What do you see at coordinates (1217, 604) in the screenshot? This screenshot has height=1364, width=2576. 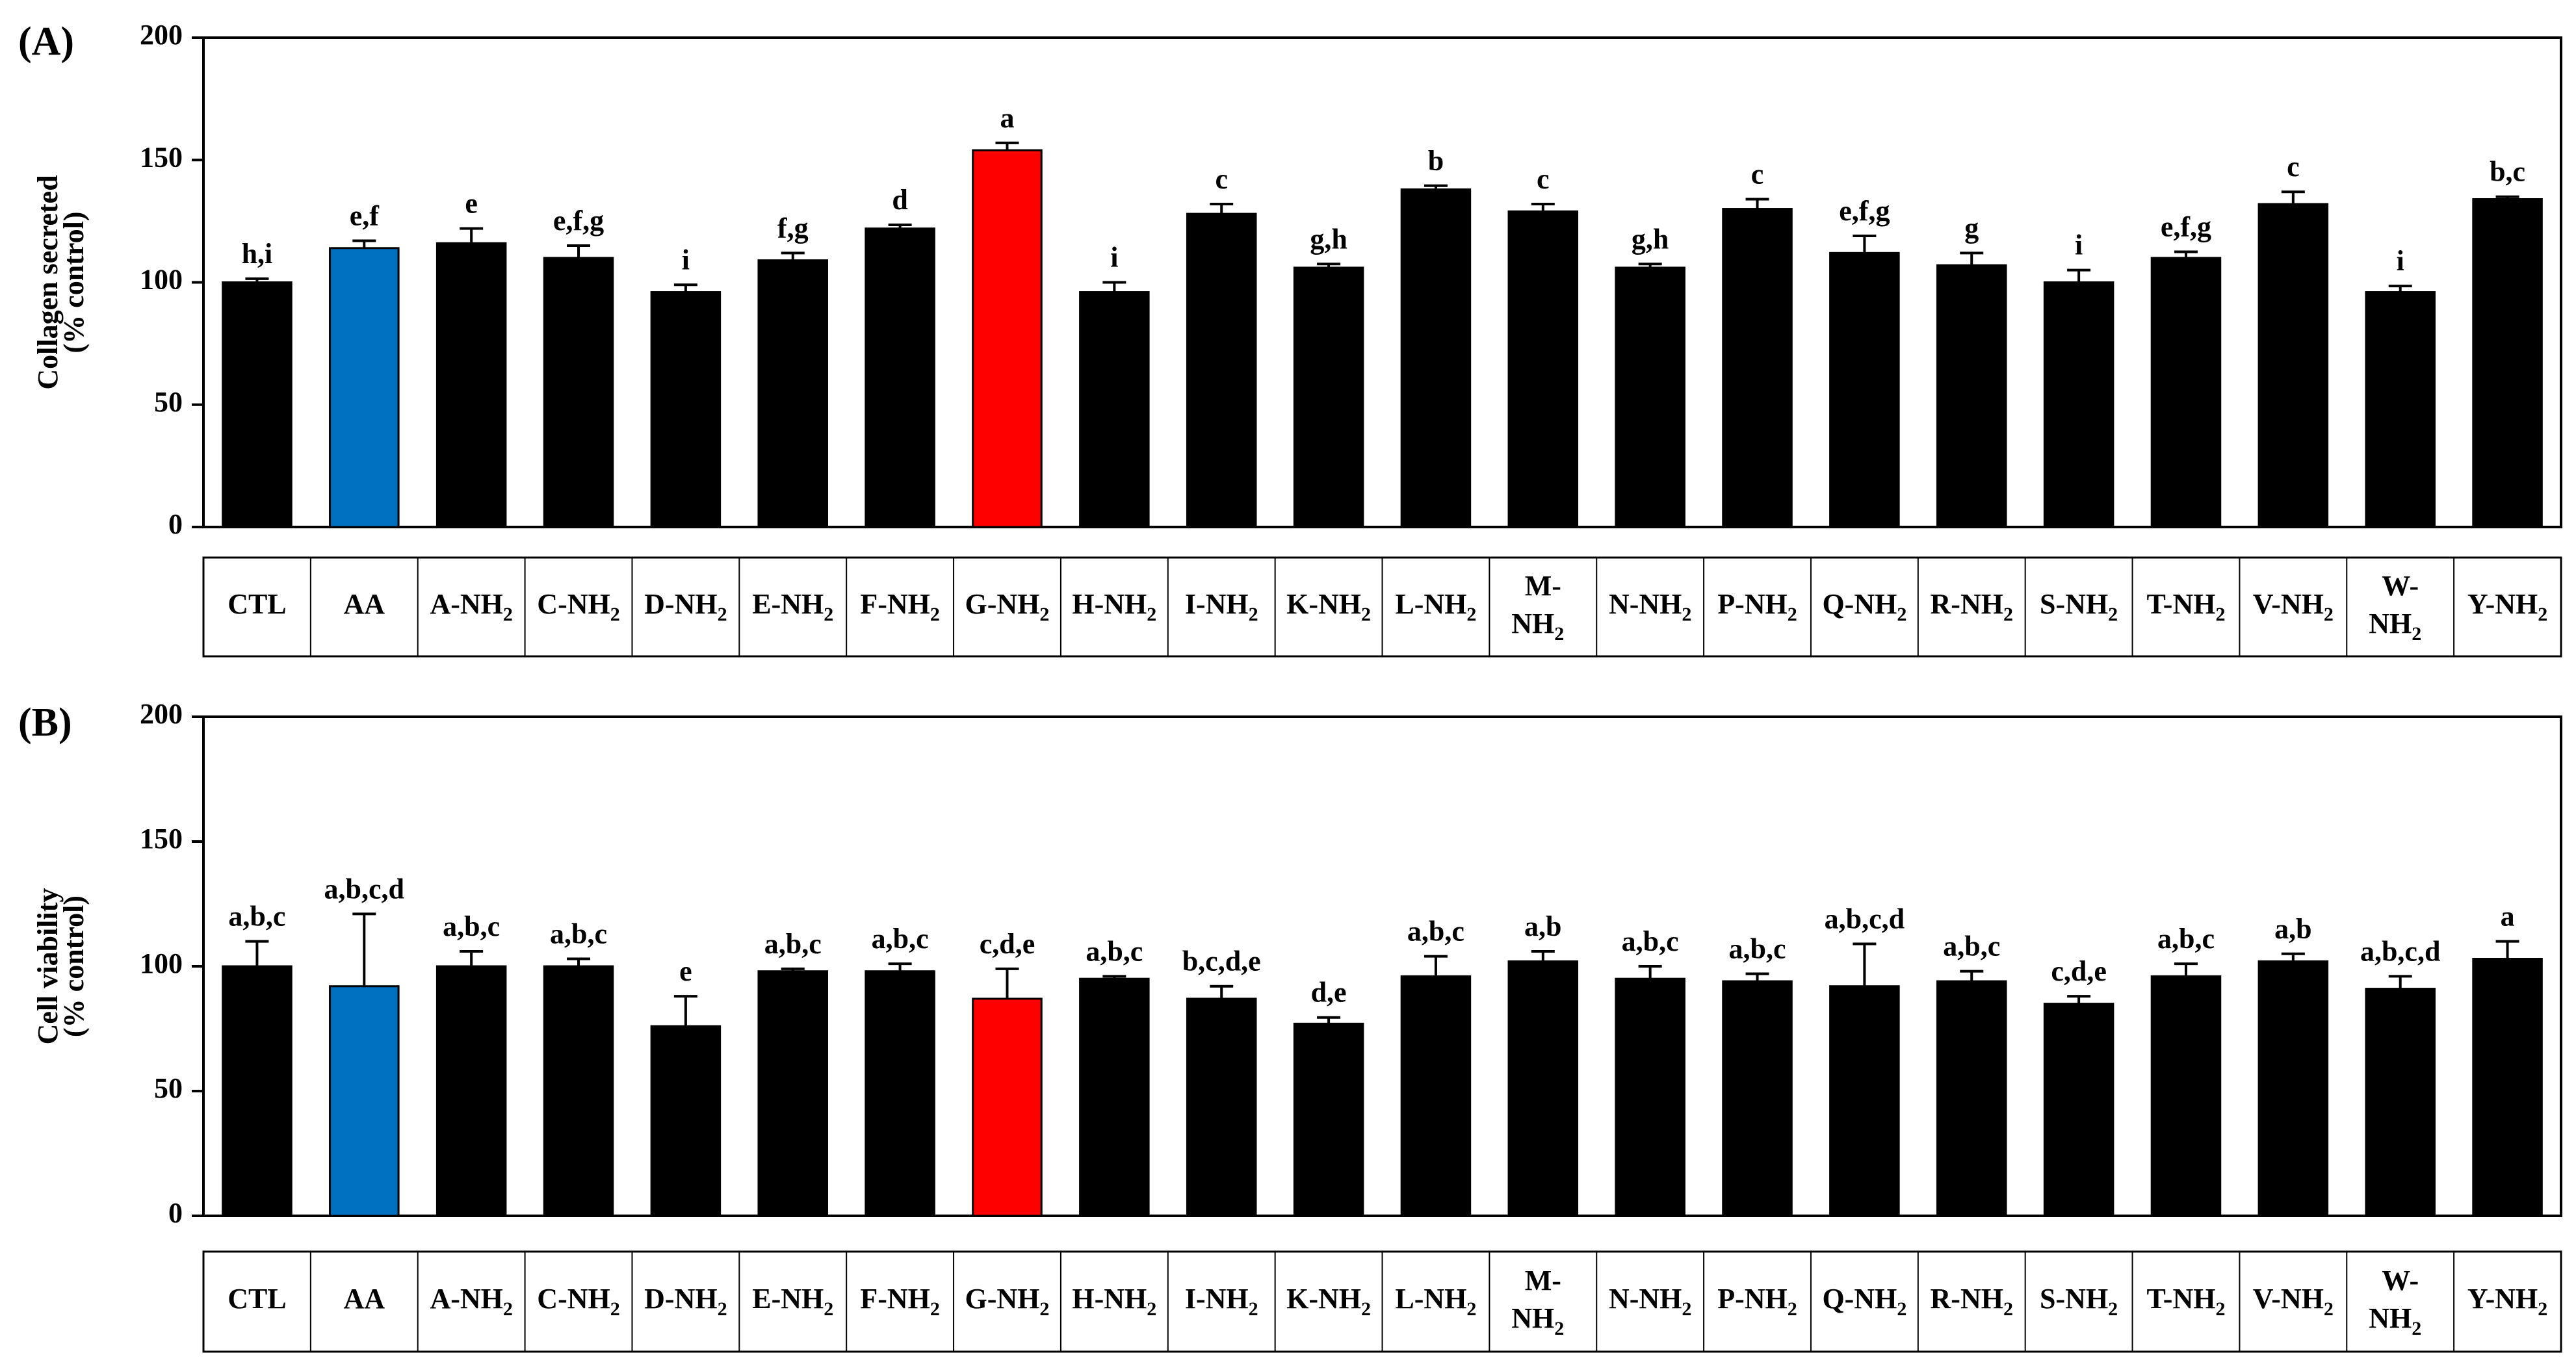 I see `category-label-main: I-NH` at bounding box center [1217, 604].